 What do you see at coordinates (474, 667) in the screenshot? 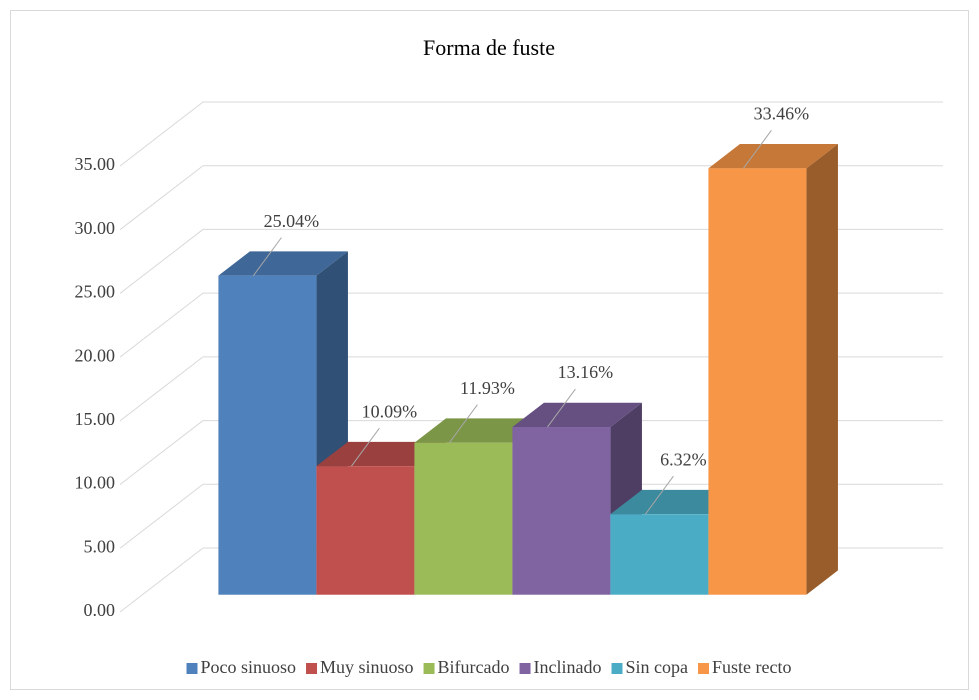
I see `legend-label: Bifurcado` at bounding box center [474, 667].